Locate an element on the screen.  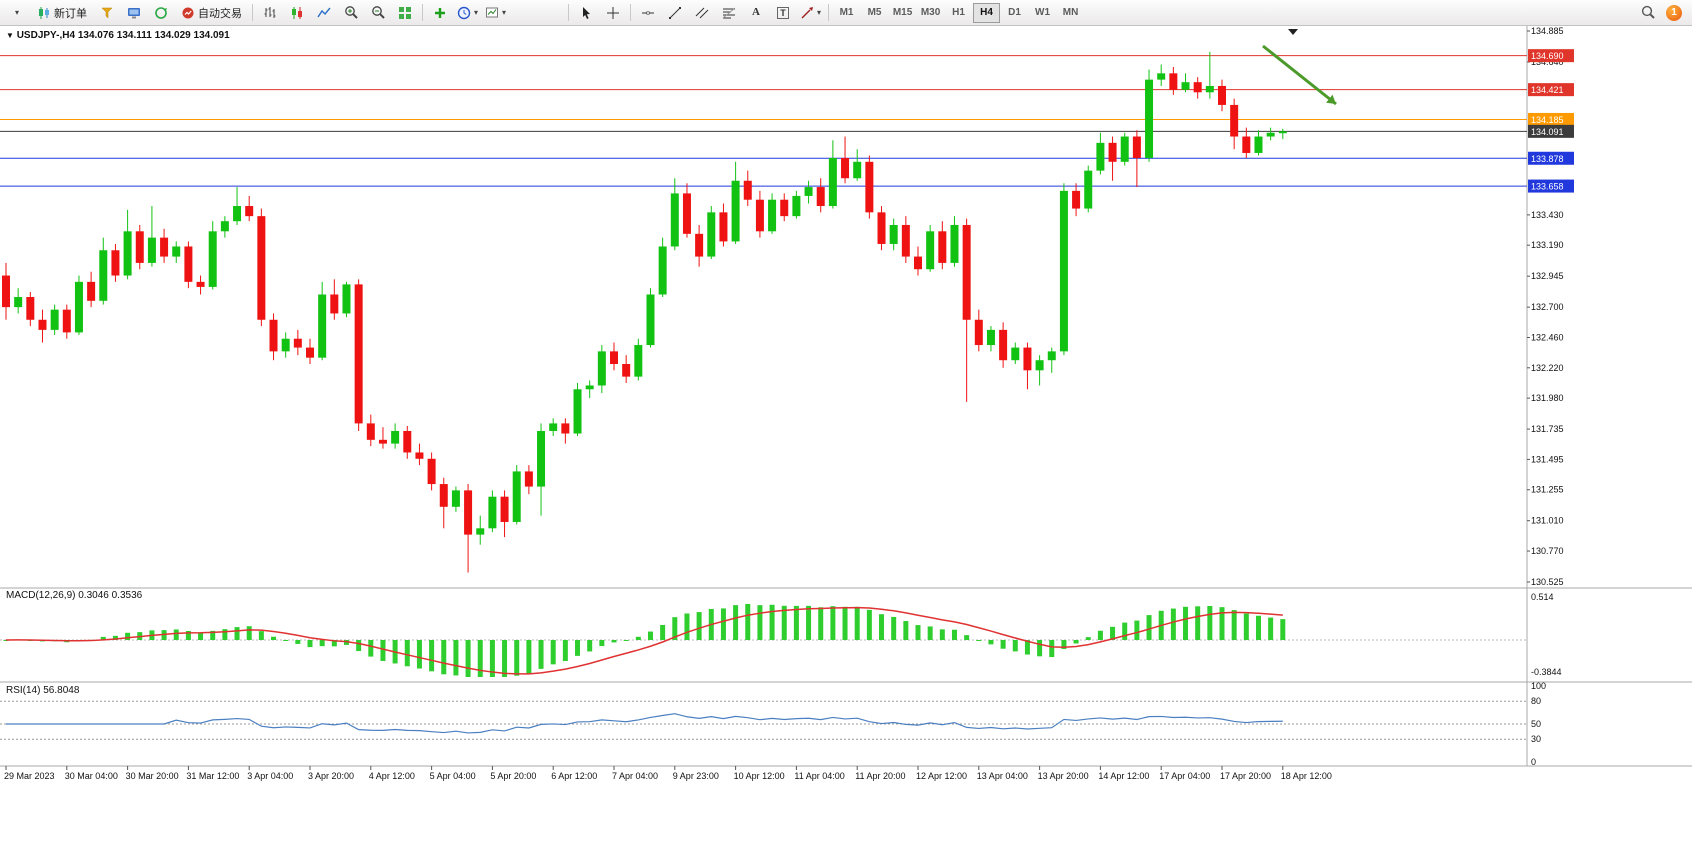
templates-button: ▾ is located at coordinates (495, 13).